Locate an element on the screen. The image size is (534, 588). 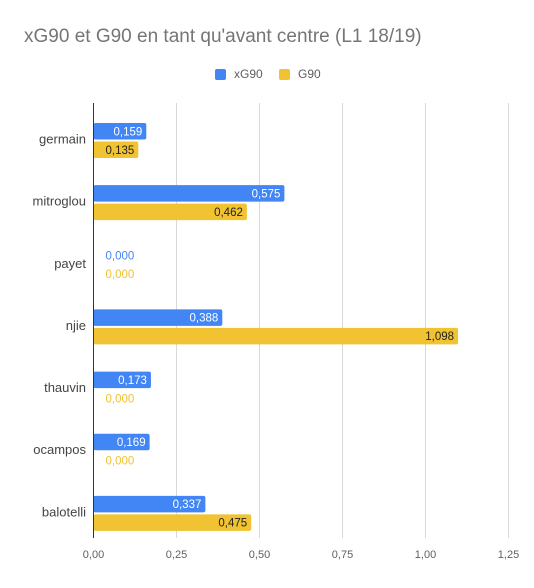
data-label-xg90: 0,173 is located at coordinates (132, 381).